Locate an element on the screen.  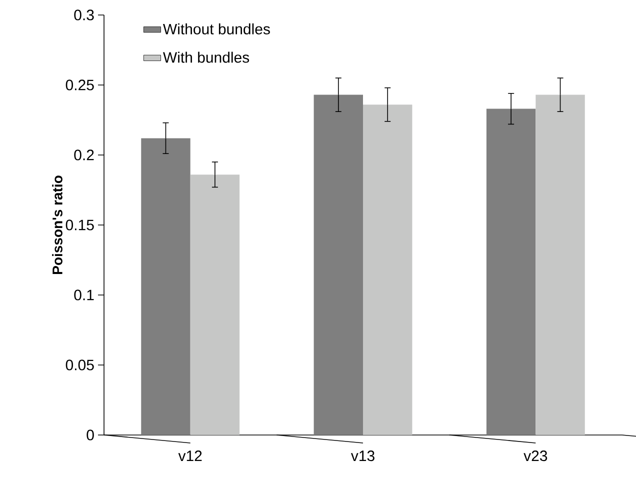
y-tick-label: 0.2 is located at coordinates (84, 155).